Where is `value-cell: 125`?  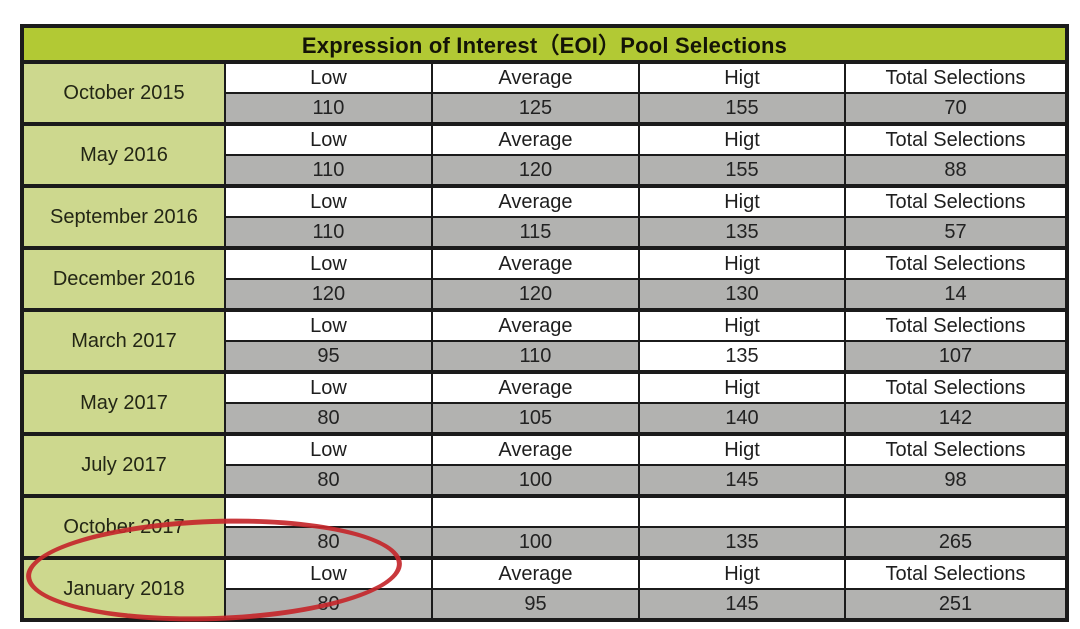 value-cell: 125 is located at coordinates (535, 108).